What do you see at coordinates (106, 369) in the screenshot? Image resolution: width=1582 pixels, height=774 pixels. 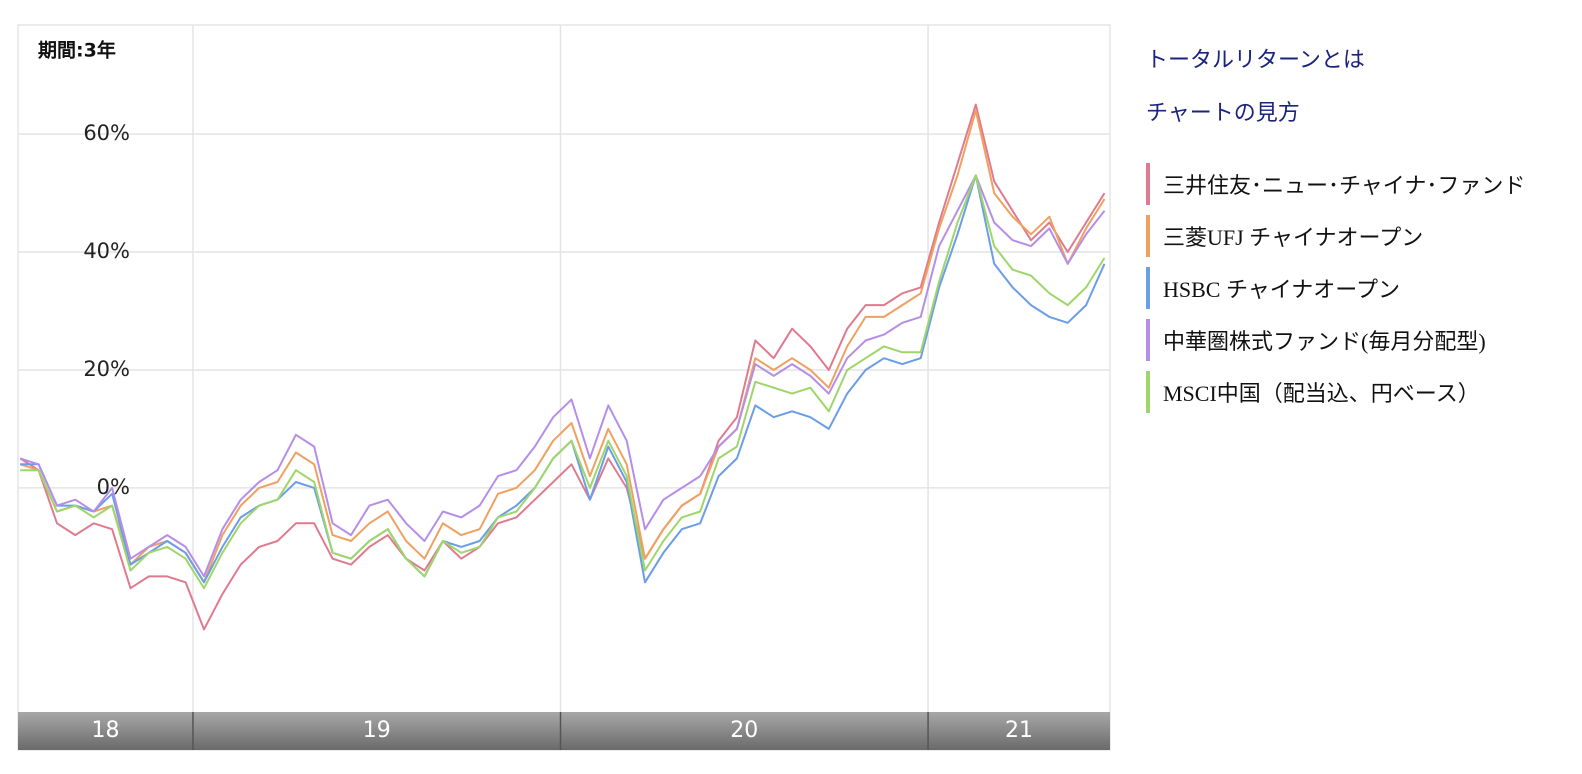 I see `y-tick-label: 20%` at bounding box center [106, 369].